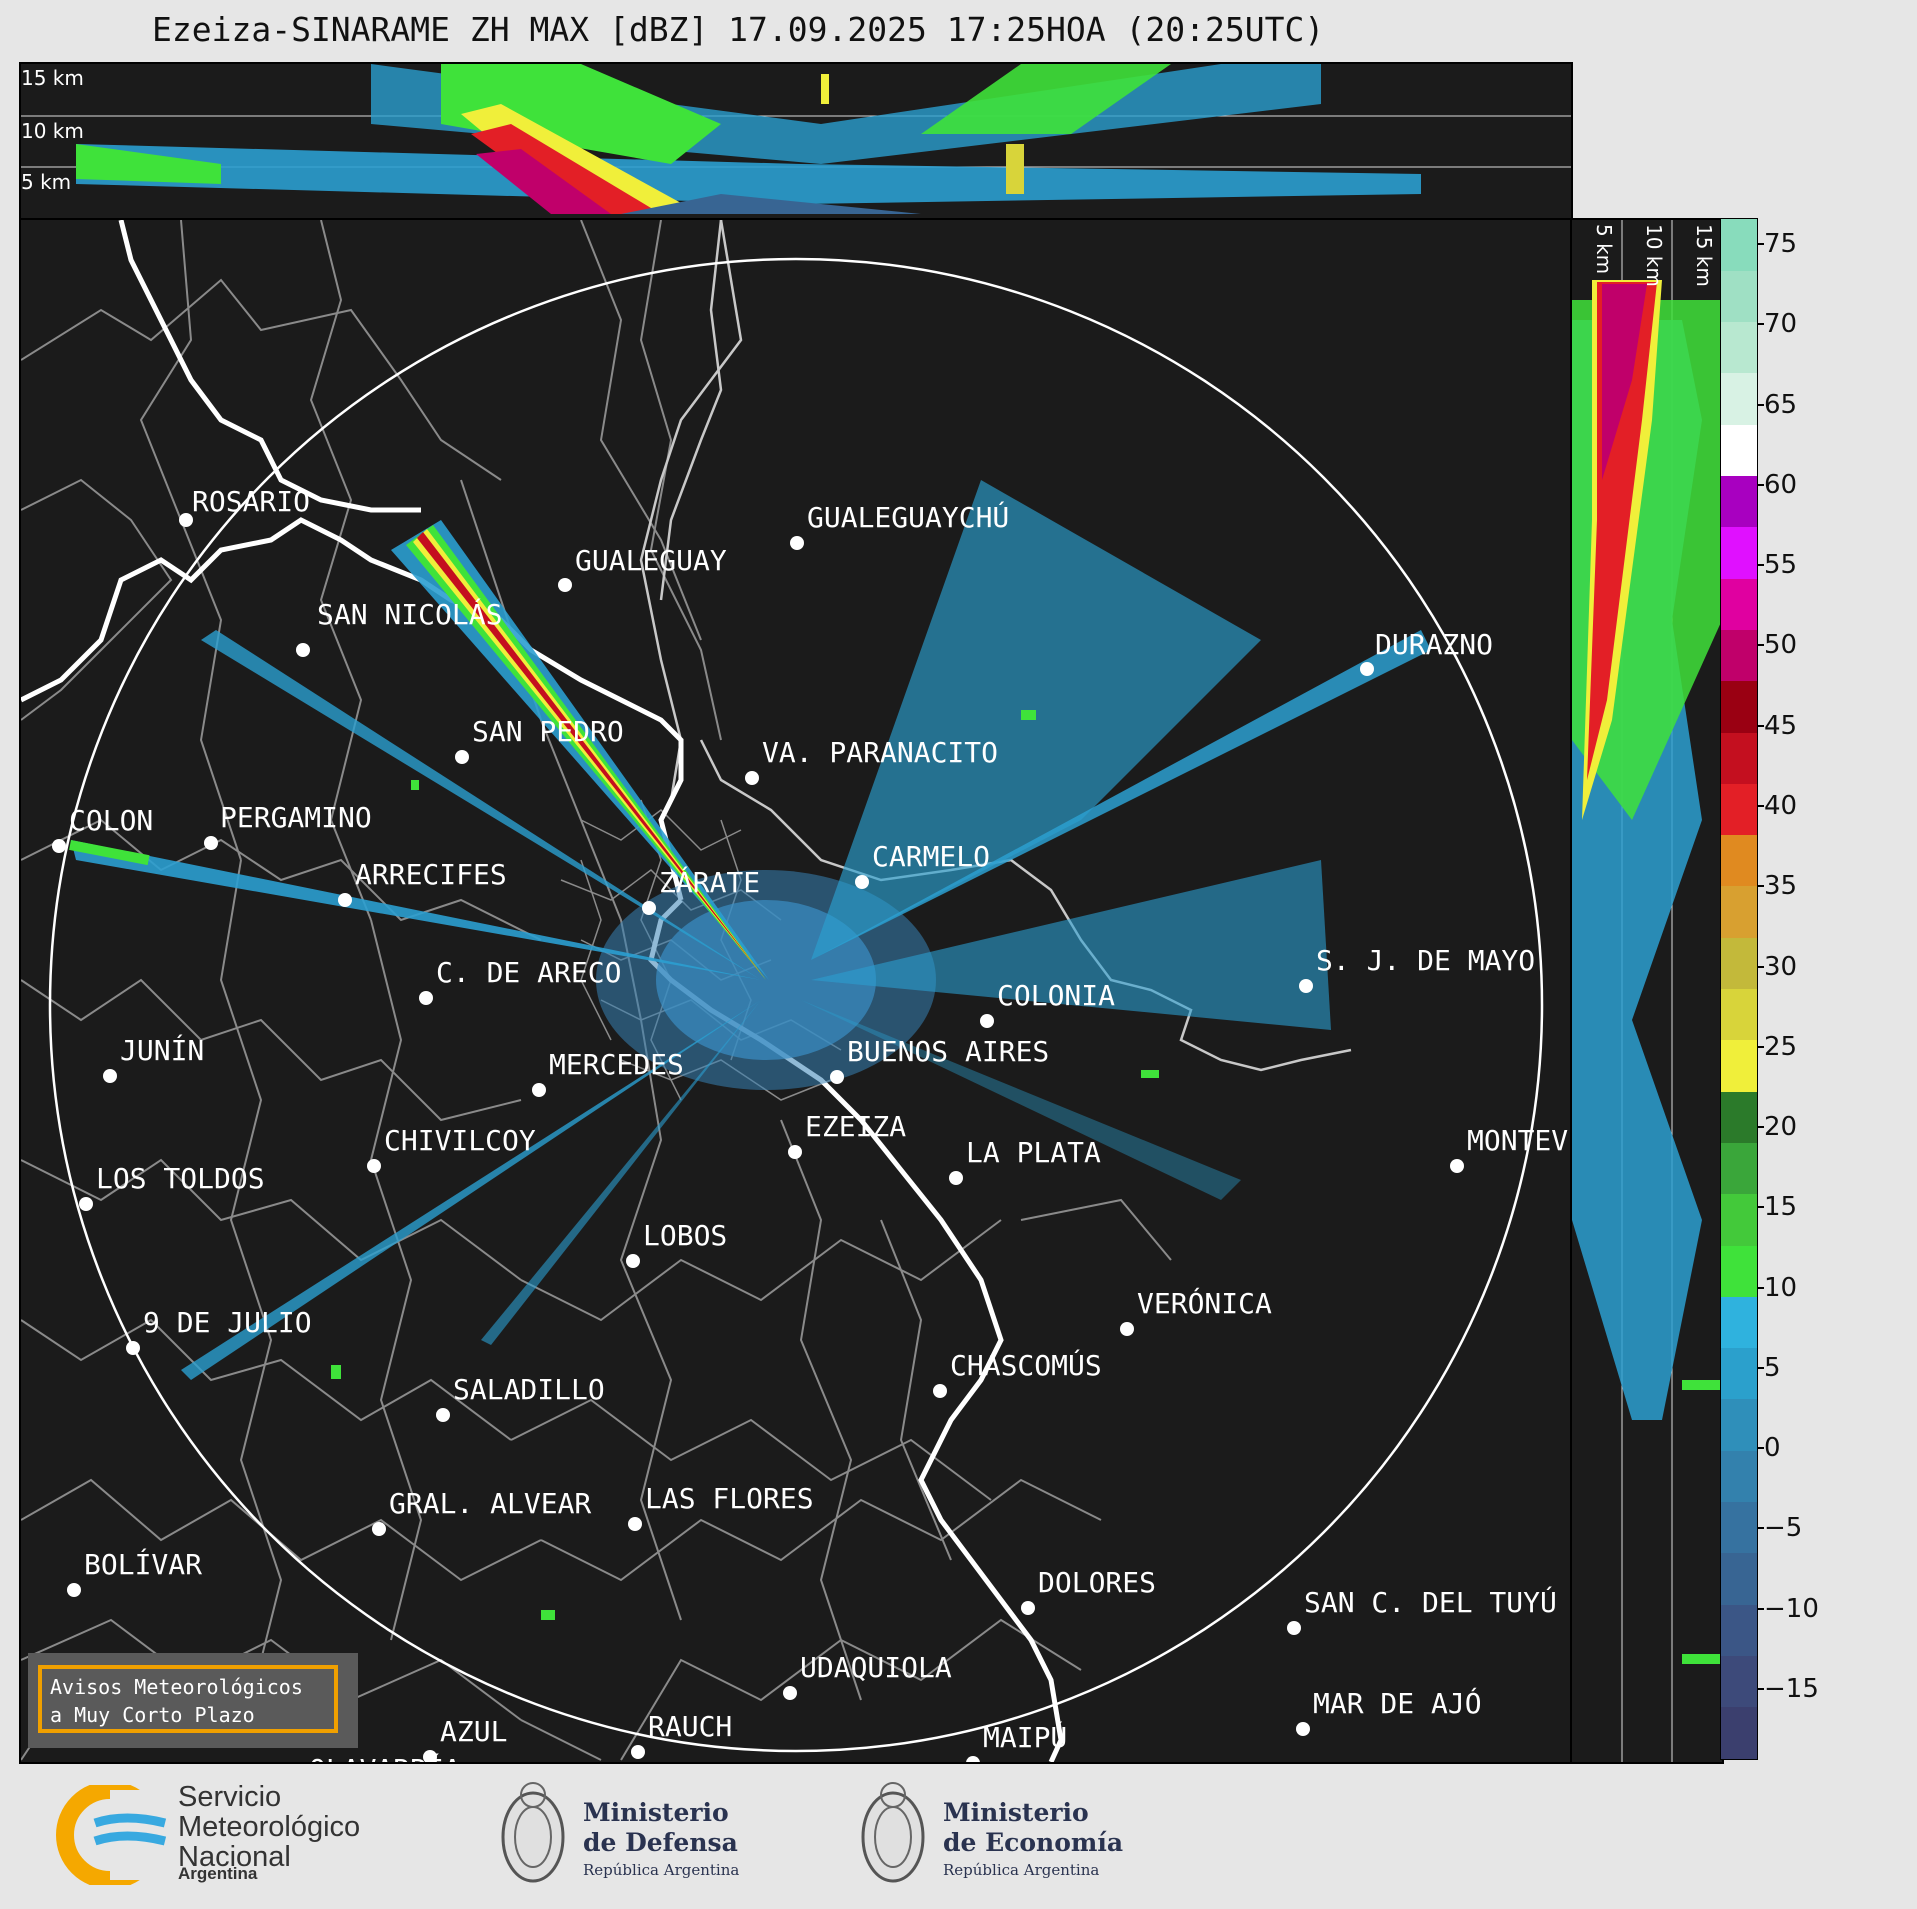 The width and height of the screenshot is (1917, 1909). What do you see at coordinates (1033, 1842) in the screenshot?
I see `economia-line2: de Economía` at bounding box center [1033, 1842].